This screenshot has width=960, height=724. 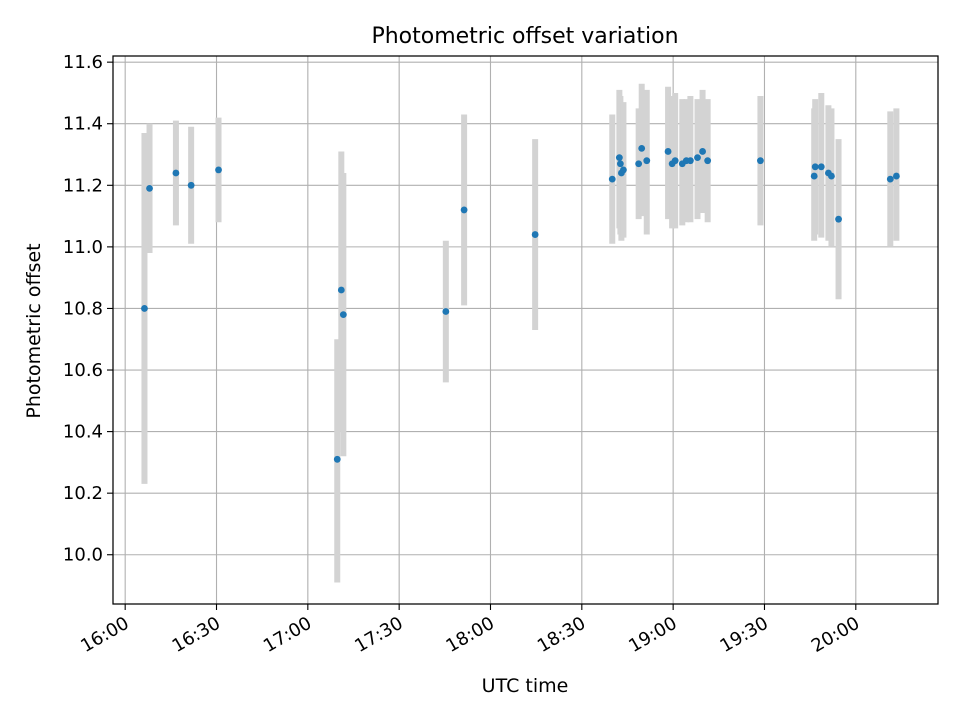 What do you see at coordinates (835, 635) in the screenshot?
I see `x-tick-label: 20:00` at bounding box center [835, 635].